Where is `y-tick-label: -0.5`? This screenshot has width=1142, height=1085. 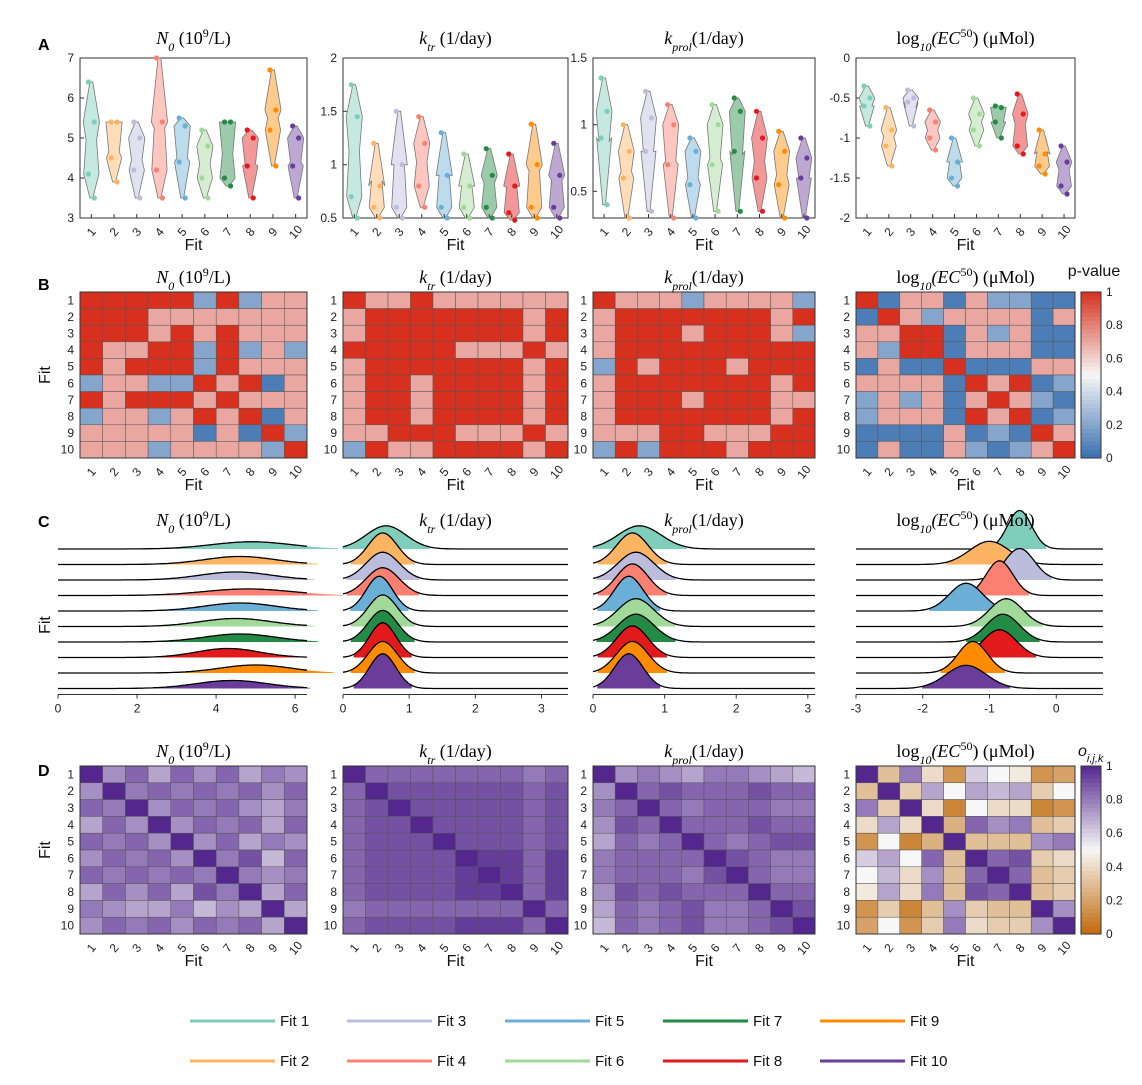 y-tick-label: -0.5 is located at coordinates (839, 98).